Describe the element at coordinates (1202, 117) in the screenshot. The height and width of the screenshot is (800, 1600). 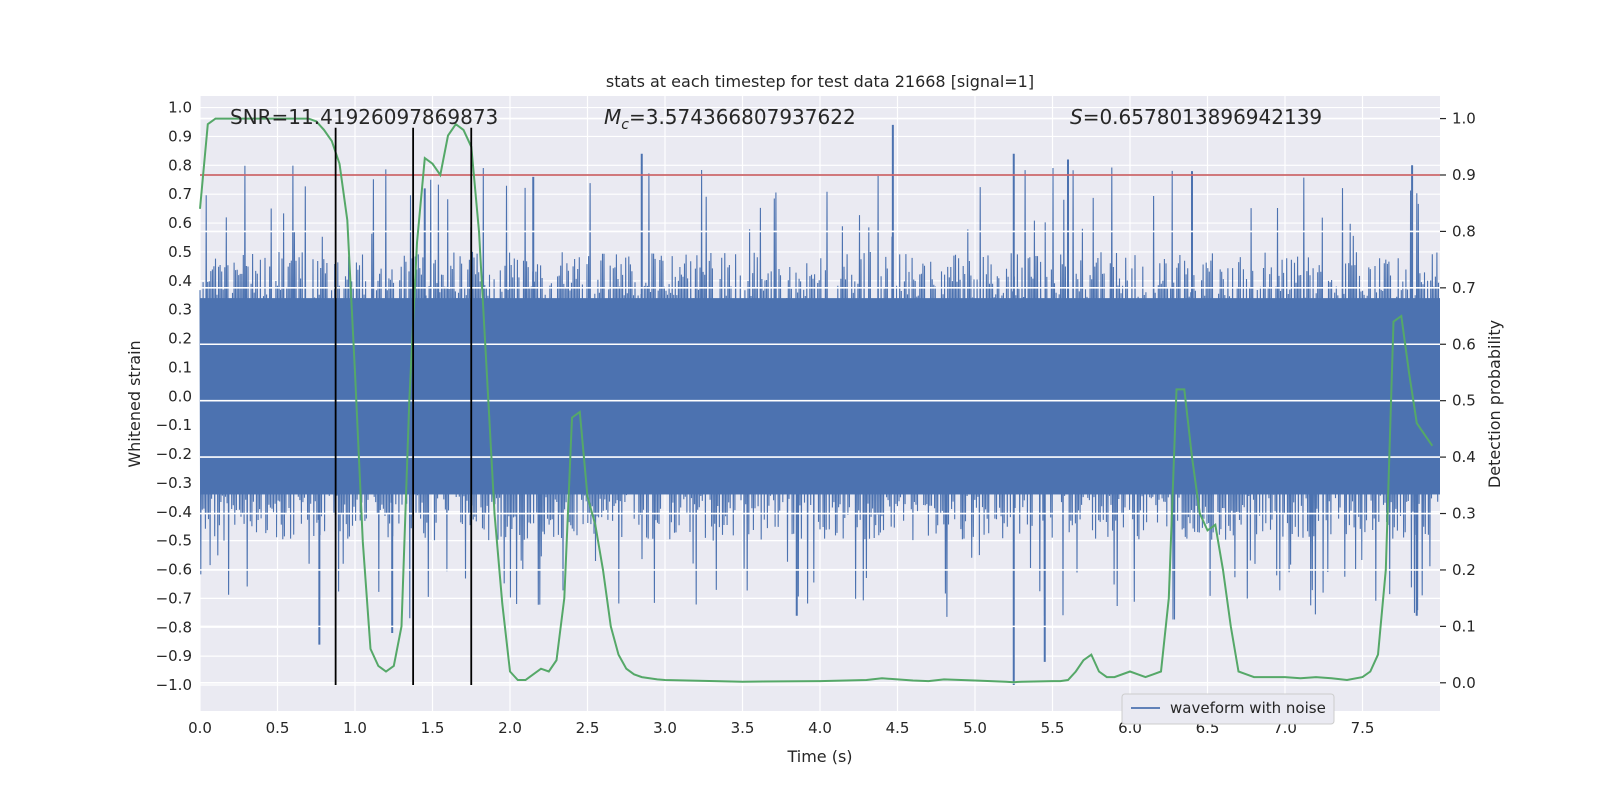
I see `s-value: =0.6578013896942139` at that location.